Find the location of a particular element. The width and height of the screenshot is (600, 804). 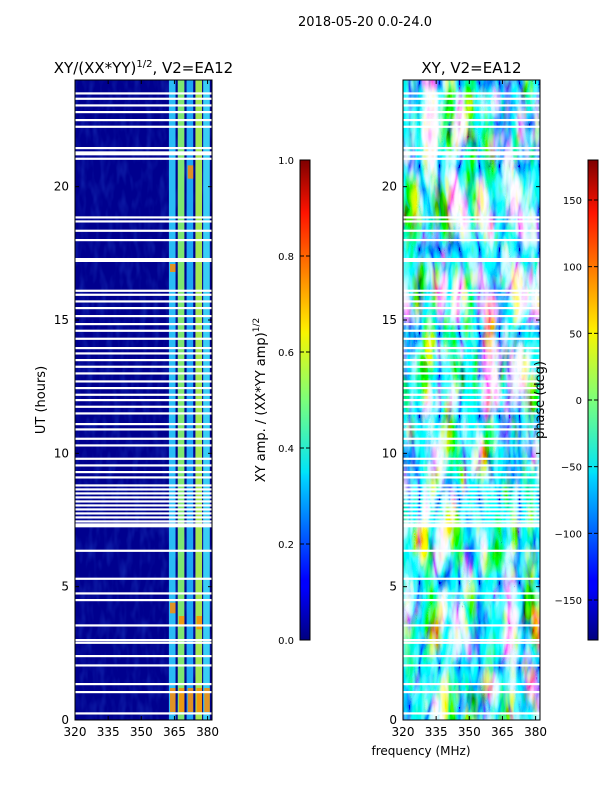

phase-cbar-tick-label: 50 is located at coordinates (575, 334).